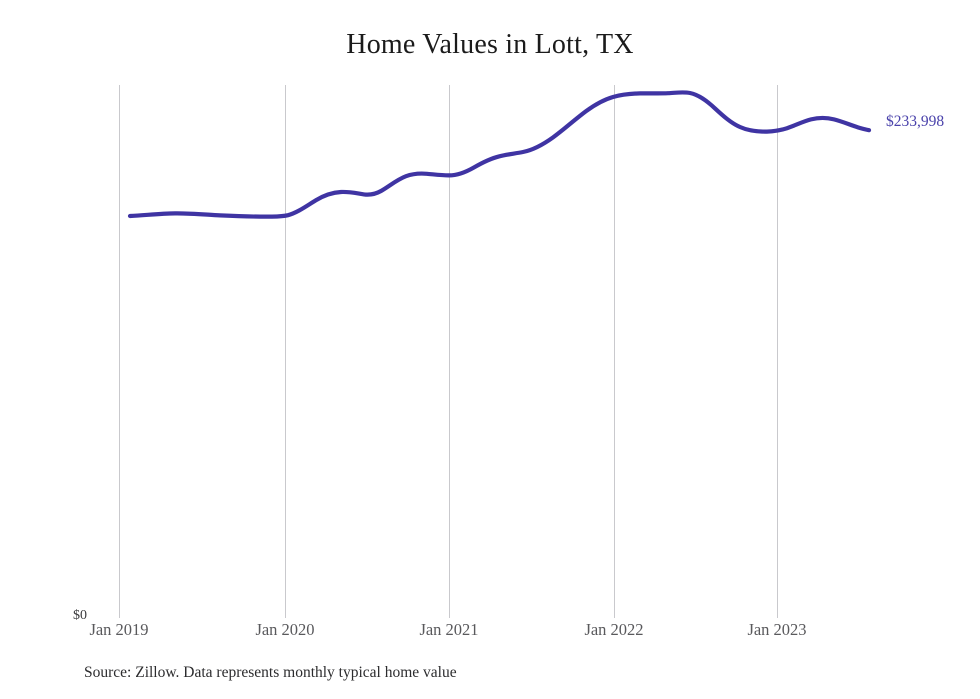 The image size is (980, 699). What do you see at coordinates (490, 44) in the screenshot?
I see `chart-title: Home Values in Lott, TX` at bounding box center [490, 44].